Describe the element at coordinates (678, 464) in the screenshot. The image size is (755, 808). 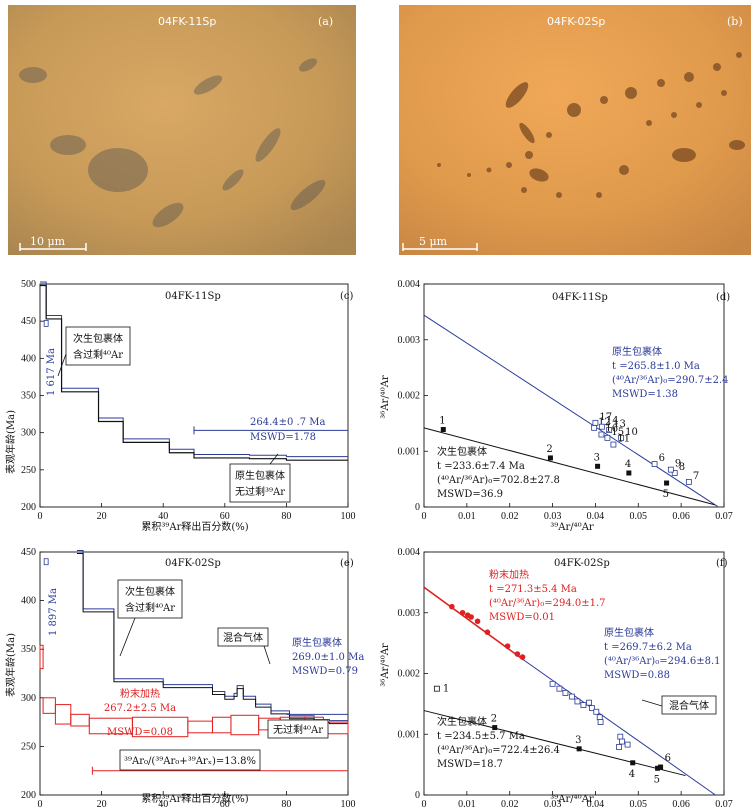
I see `chart-d-primary-point-label: 9` at that location.